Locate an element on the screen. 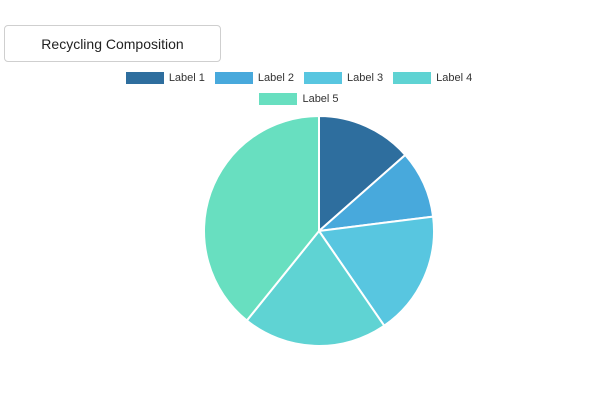 This screenshot has width=598, height=402. legend-item-2: Label 2 is located at coordinates (254, 78).